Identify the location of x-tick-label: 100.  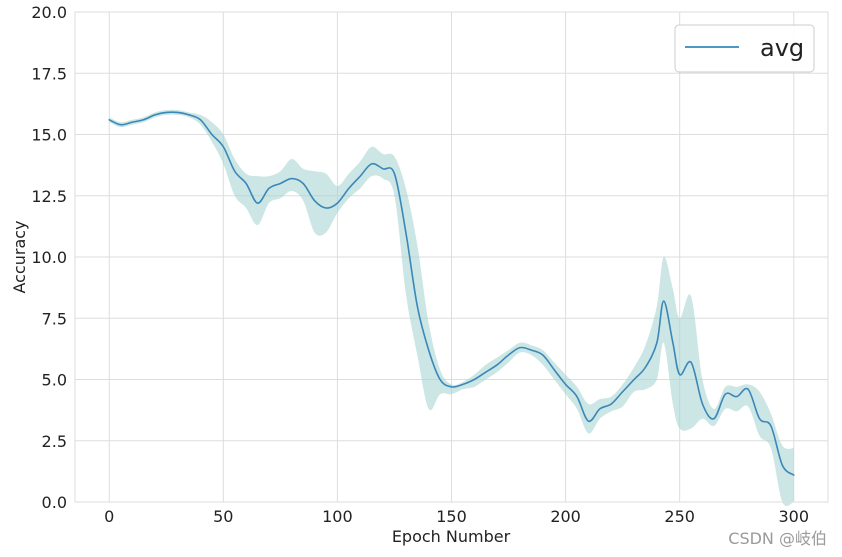
(337, 516).